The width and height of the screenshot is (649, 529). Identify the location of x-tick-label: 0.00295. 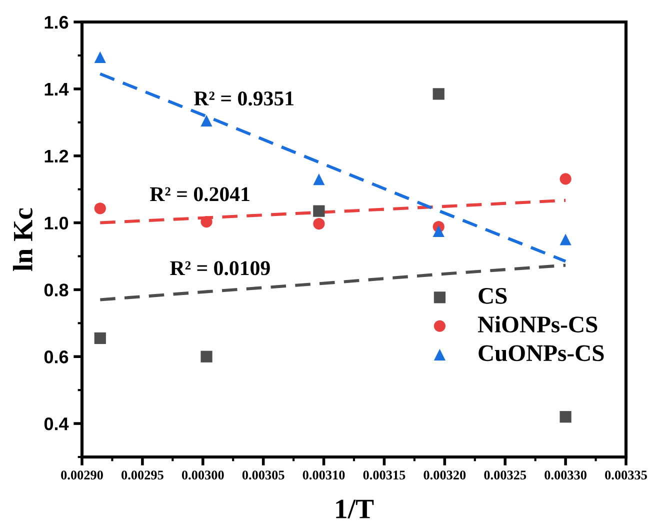
(143, 475).